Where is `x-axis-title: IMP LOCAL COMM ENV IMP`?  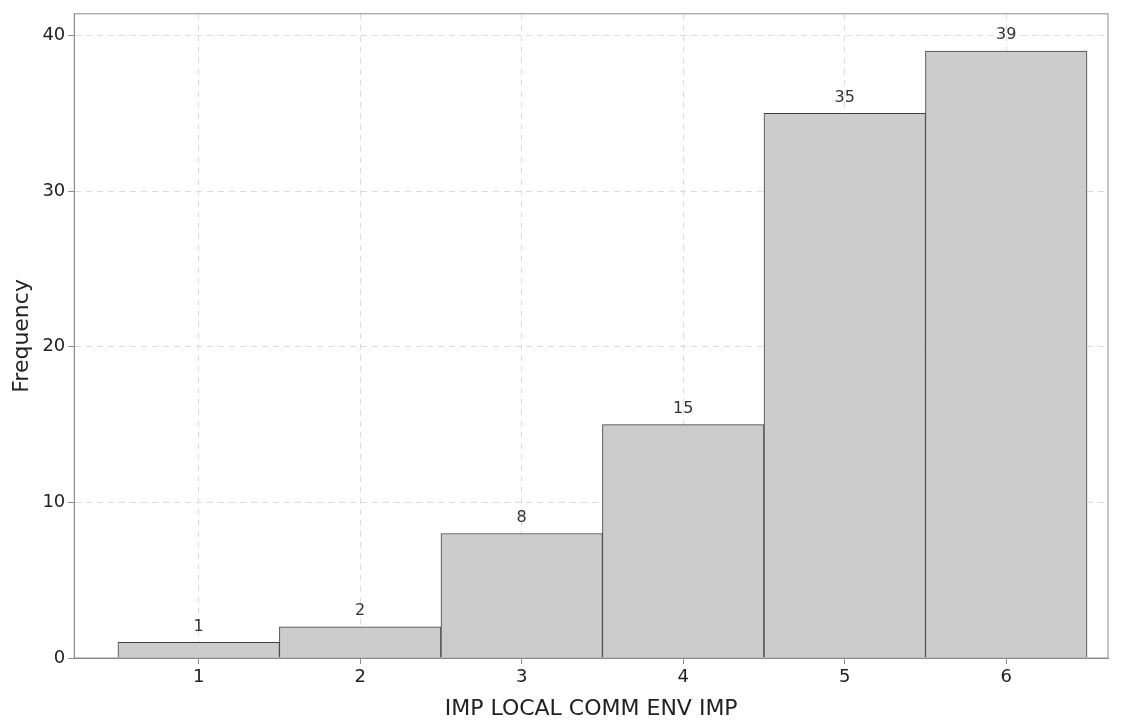
x-axis-title: IMP LOCAL COMM ENV IMP is located at coordinates (591, 707).